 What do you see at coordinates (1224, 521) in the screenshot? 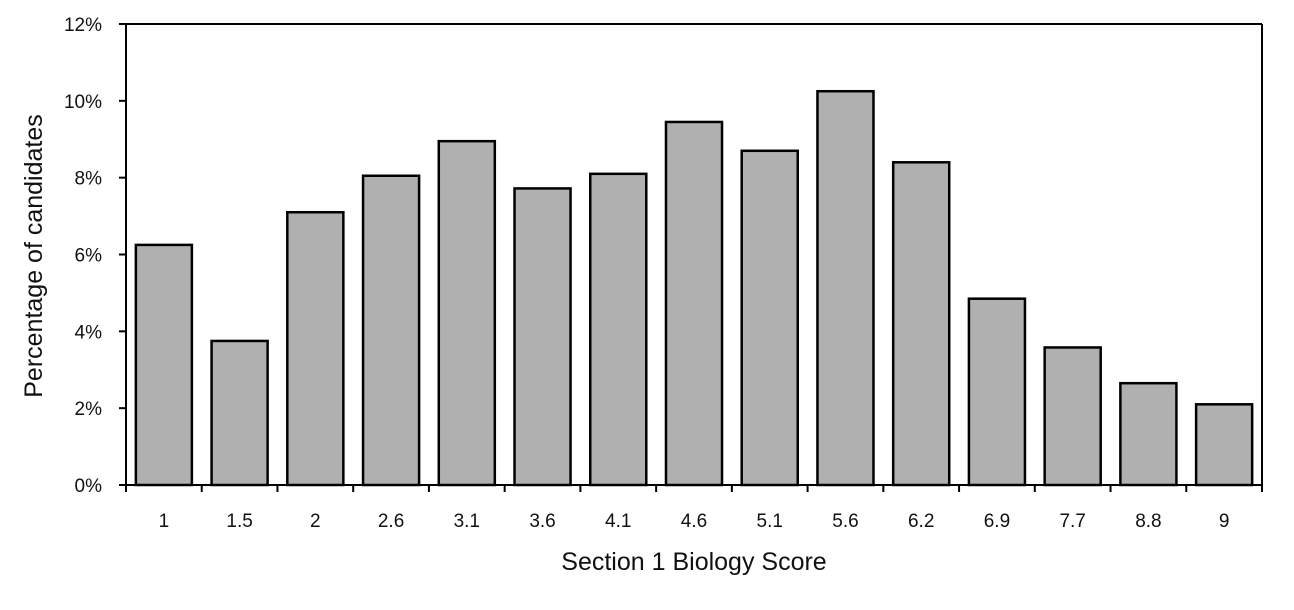
I see `x-tick-label: 9` at bounding box center [1224, 521].